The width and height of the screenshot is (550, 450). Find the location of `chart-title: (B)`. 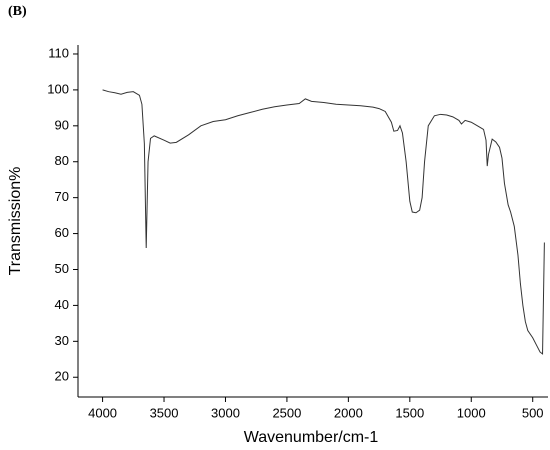

chart-title: (B) is located at coordinates (17, 11).